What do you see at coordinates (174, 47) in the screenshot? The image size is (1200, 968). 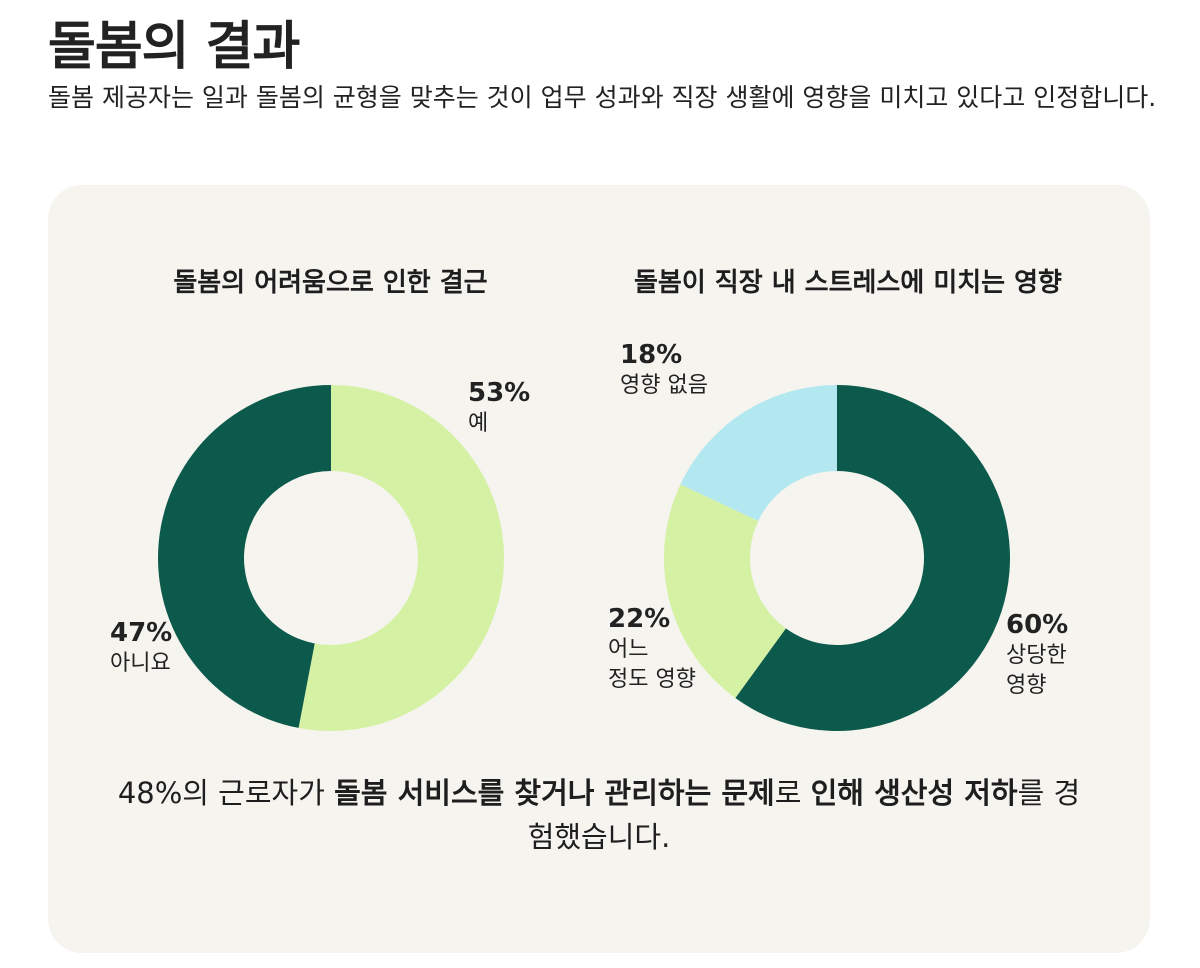 I see `page-title: 돌봄의 결과` at bounding box center [174, 47].